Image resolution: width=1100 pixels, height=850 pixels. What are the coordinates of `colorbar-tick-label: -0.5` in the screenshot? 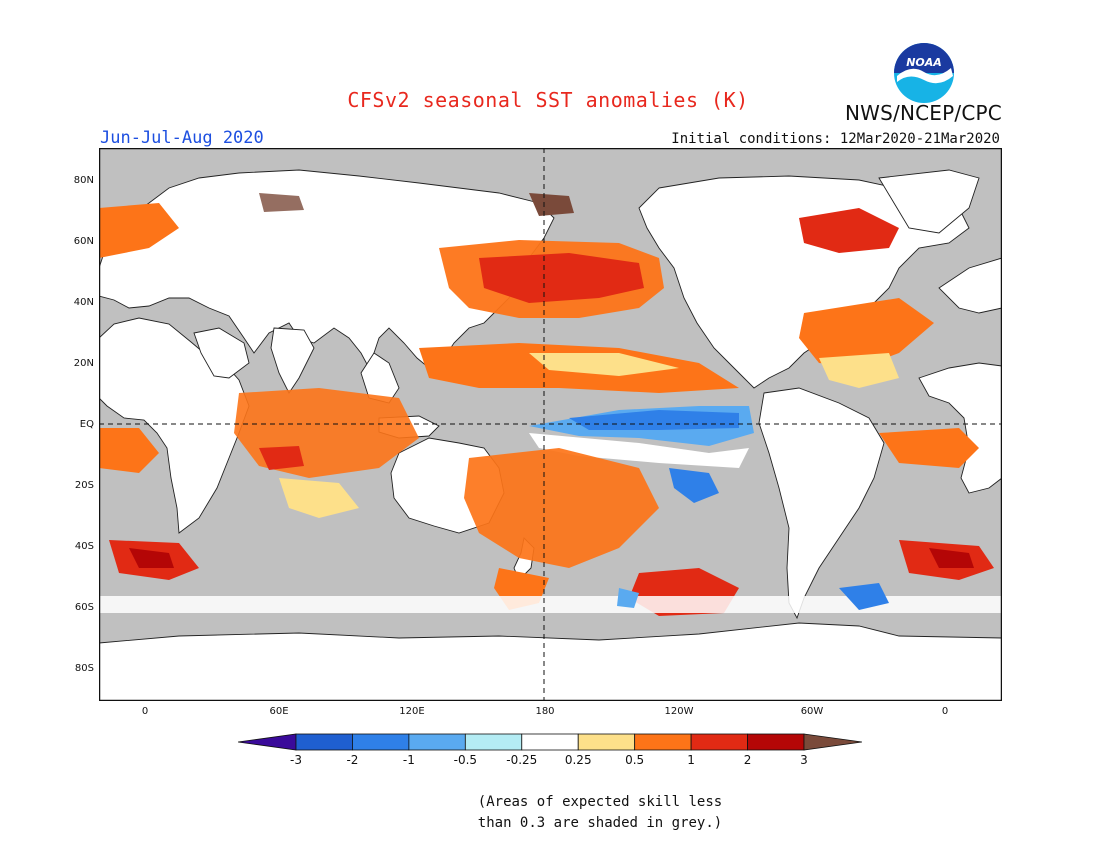 It's located at (465, 760).